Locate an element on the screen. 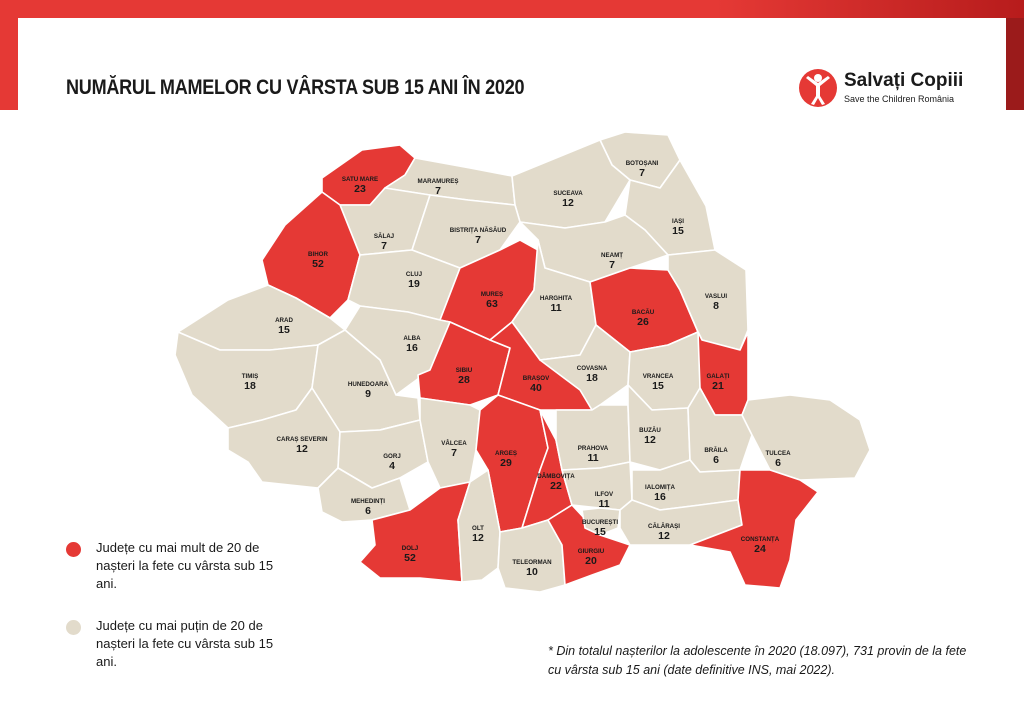 The height and width of the screenshot is (724, 1024). county-bucuresti is located at coordinates (601, 521).